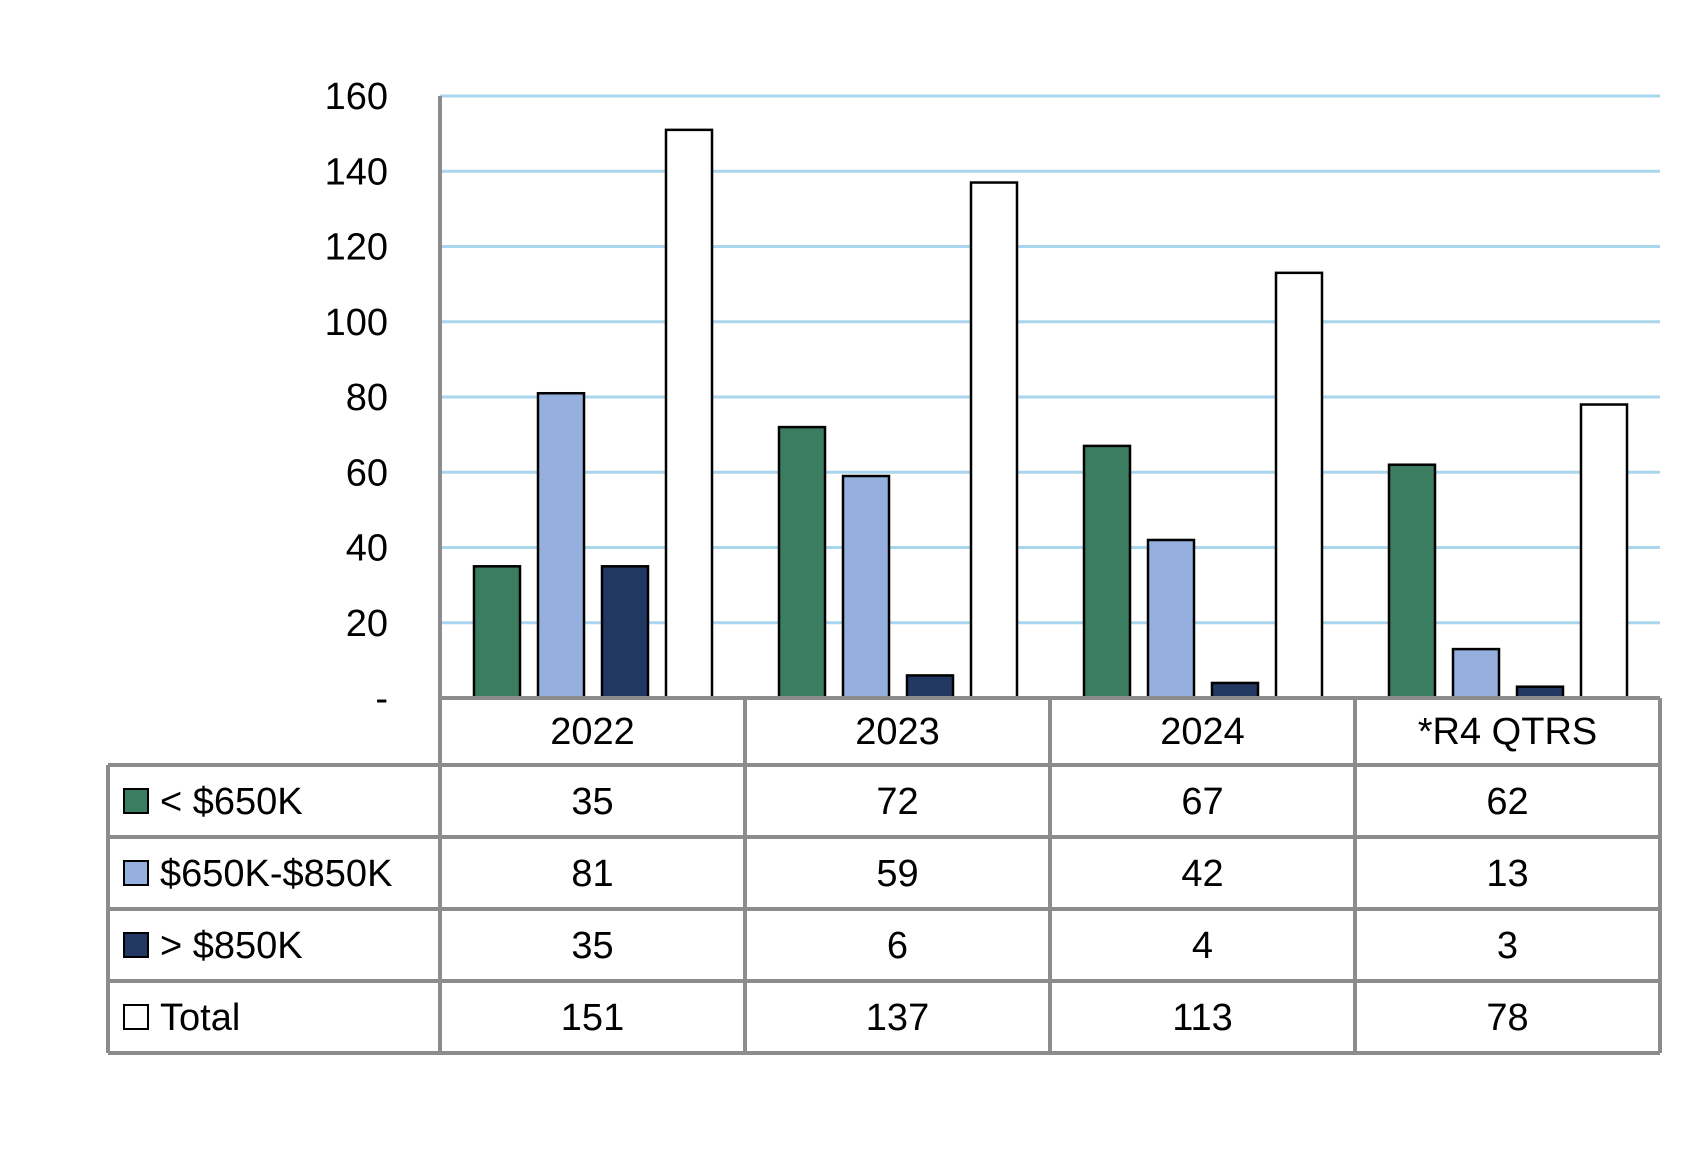 This screenshot has width=1700, height=1155. What do you see at coordinates (930, 687) in the screenshot?
I see `bar-850k-2023` at bounding box center [930, 687].